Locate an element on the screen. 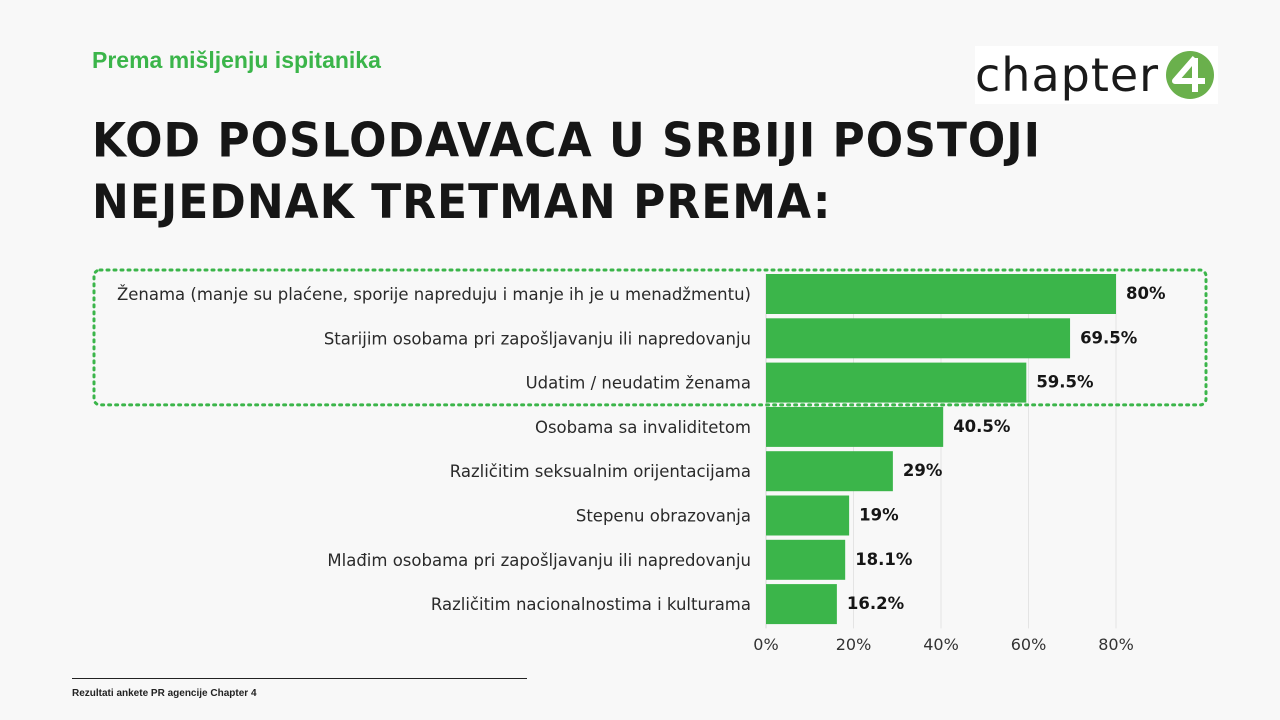  value-label: 59.5% is located at coordinates (1065, 382).